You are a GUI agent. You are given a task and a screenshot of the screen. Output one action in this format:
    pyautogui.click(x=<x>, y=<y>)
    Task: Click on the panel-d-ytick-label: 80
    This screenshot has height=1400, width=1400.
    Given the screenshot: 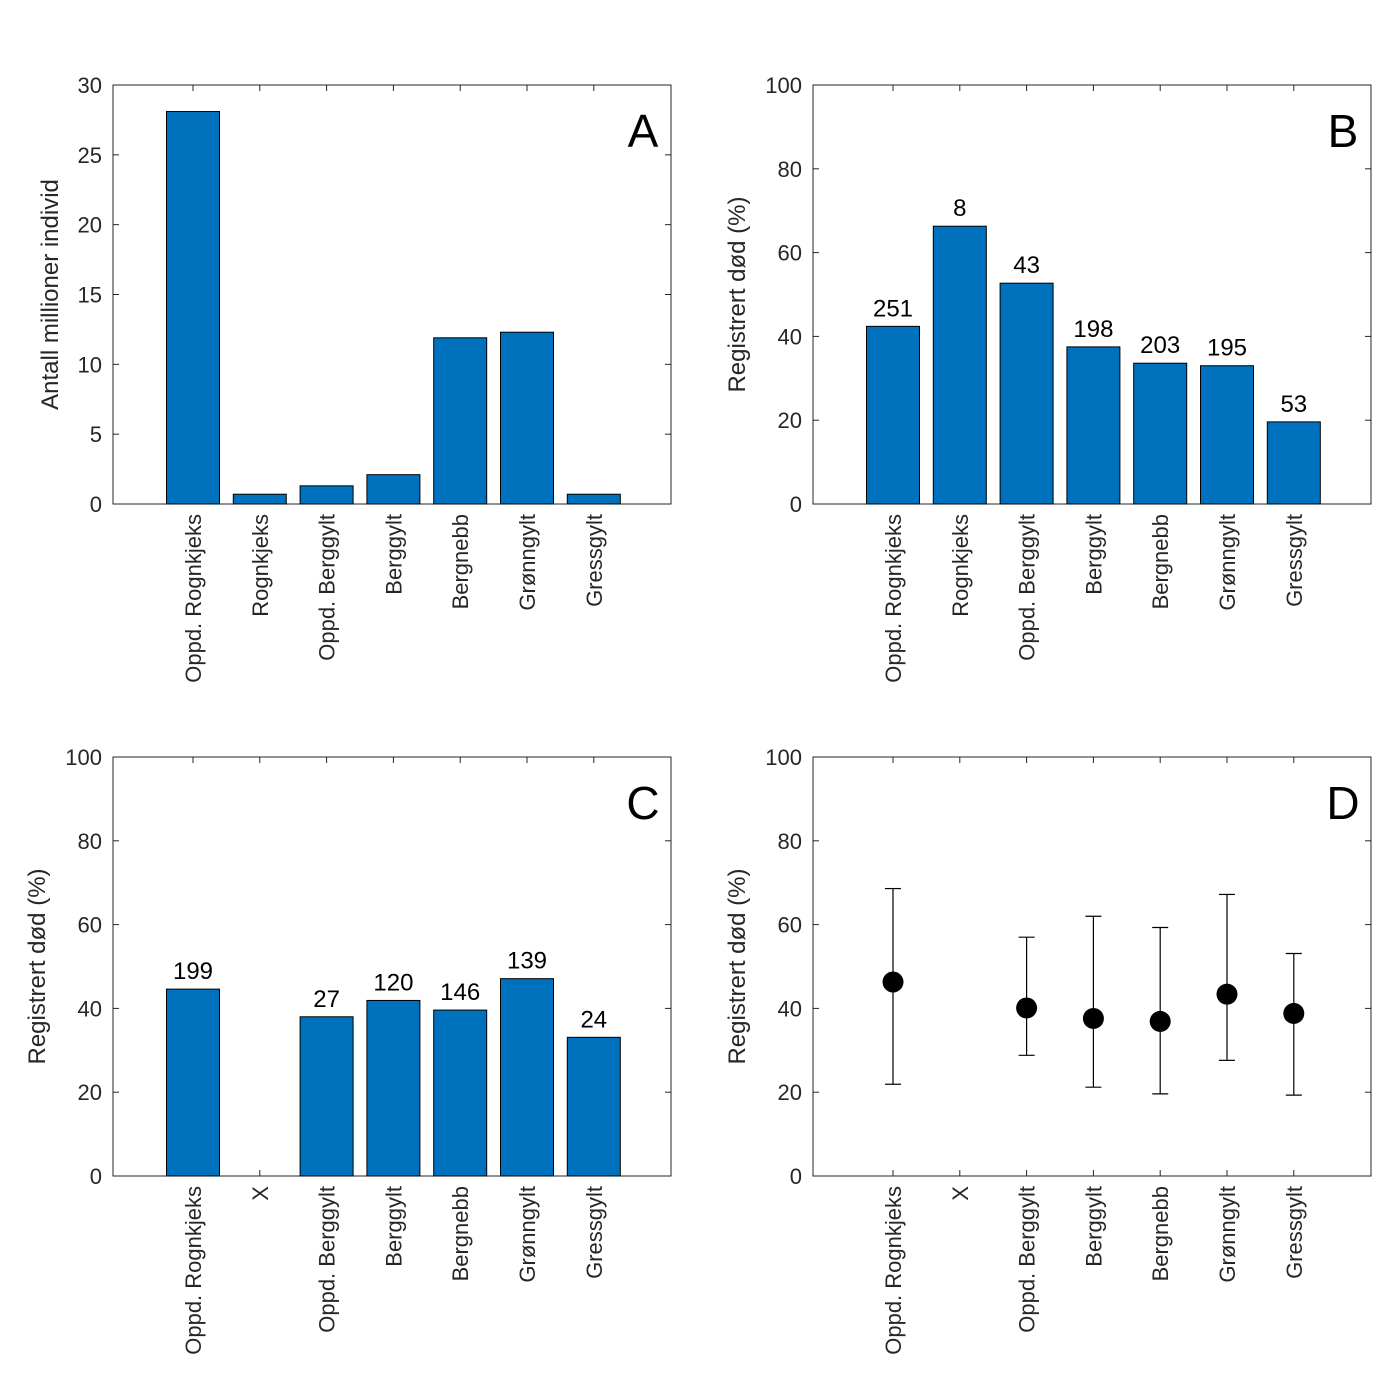 What is the action you would take?
    pyautogui.click(x=790, y=841)
    